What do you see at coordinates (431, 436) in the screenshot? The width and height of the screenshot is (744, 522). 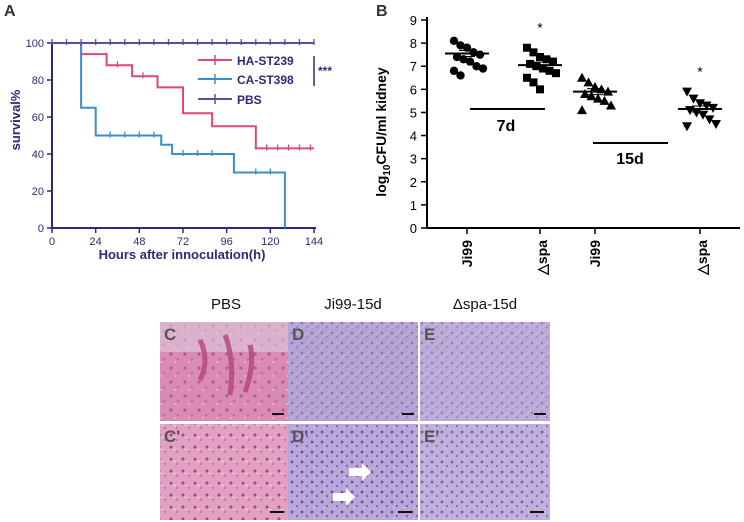 I see `histo-letter-e-prime: E'` at bounding box center [431, 436].